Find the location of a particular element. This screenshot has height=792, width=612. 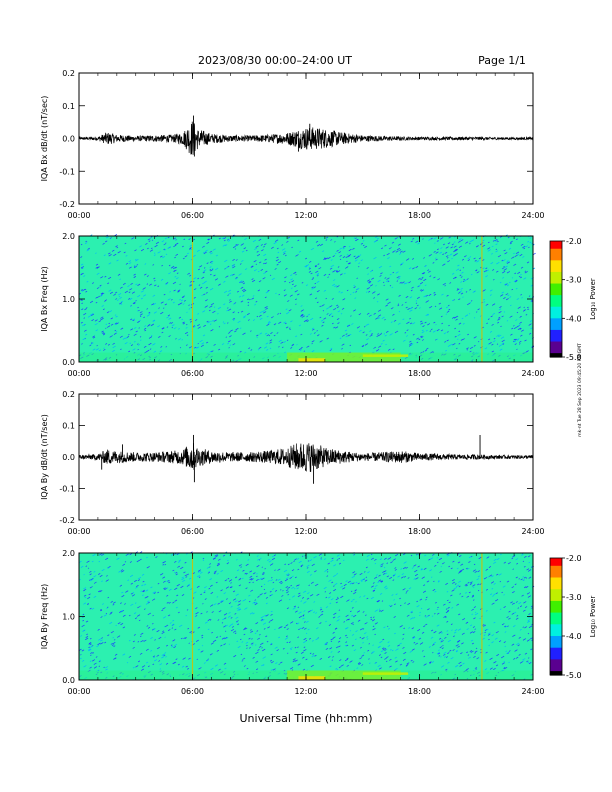

panel-2-cb-tick-label-1: -3.0 is located at coordinates (574, 280).